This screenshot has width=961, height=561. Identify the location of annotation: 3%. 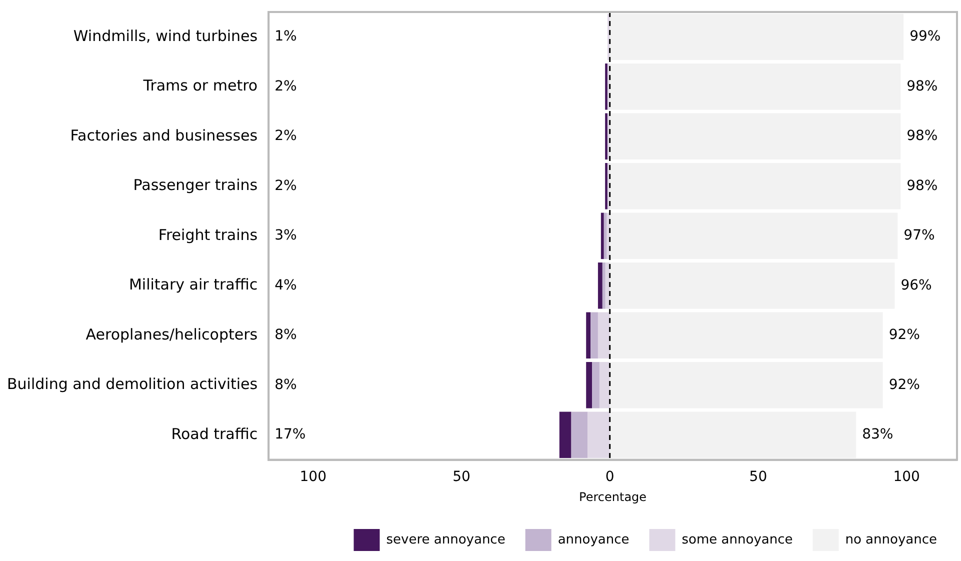
(285, 236).